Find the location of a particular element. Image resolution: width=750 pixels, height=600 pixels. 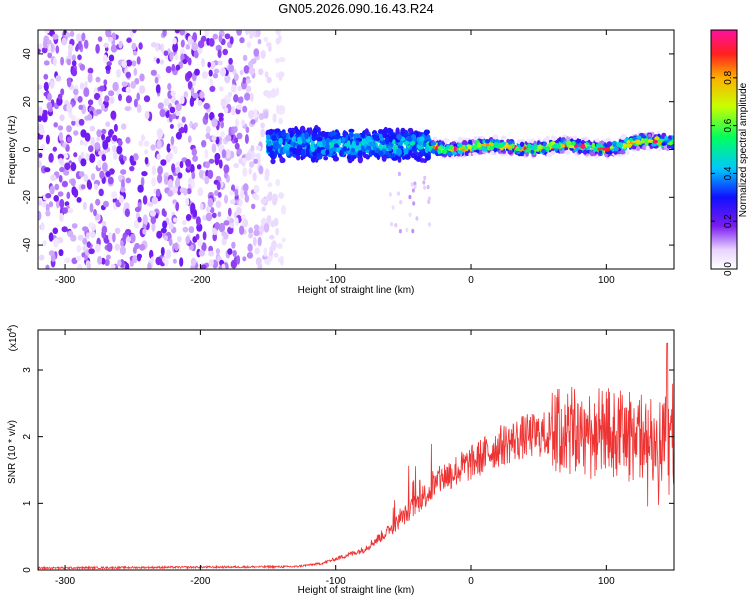

x-tick-label: -200 is located at coordinates (200, 280).